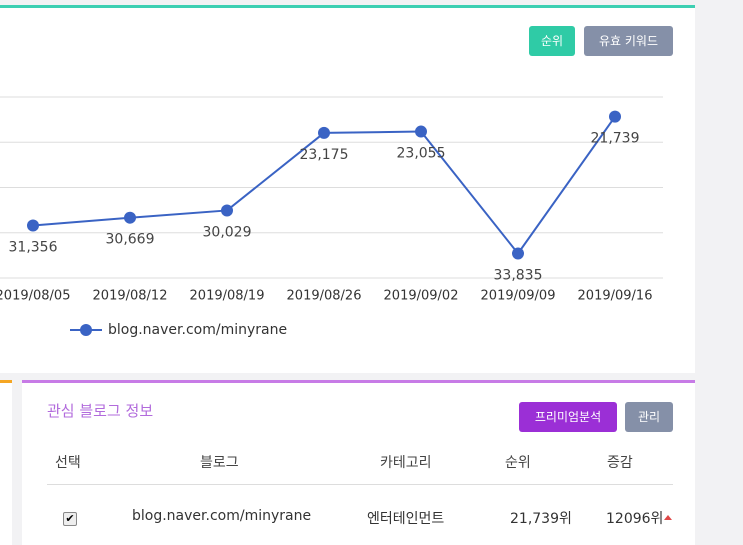 This screenshot has width=743, height=545. I want to click on up-arrow, so click(668, 517).